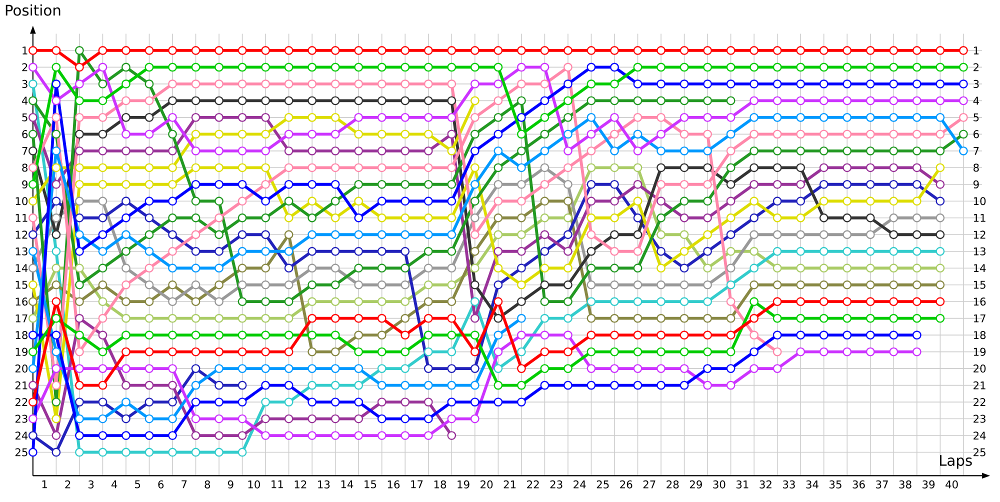 The image size is (1000, 502). What do you see at coordinates (980, 302) in the screenshot?
I see `y2-tick-label: 16` at bounding box center [980, 302].